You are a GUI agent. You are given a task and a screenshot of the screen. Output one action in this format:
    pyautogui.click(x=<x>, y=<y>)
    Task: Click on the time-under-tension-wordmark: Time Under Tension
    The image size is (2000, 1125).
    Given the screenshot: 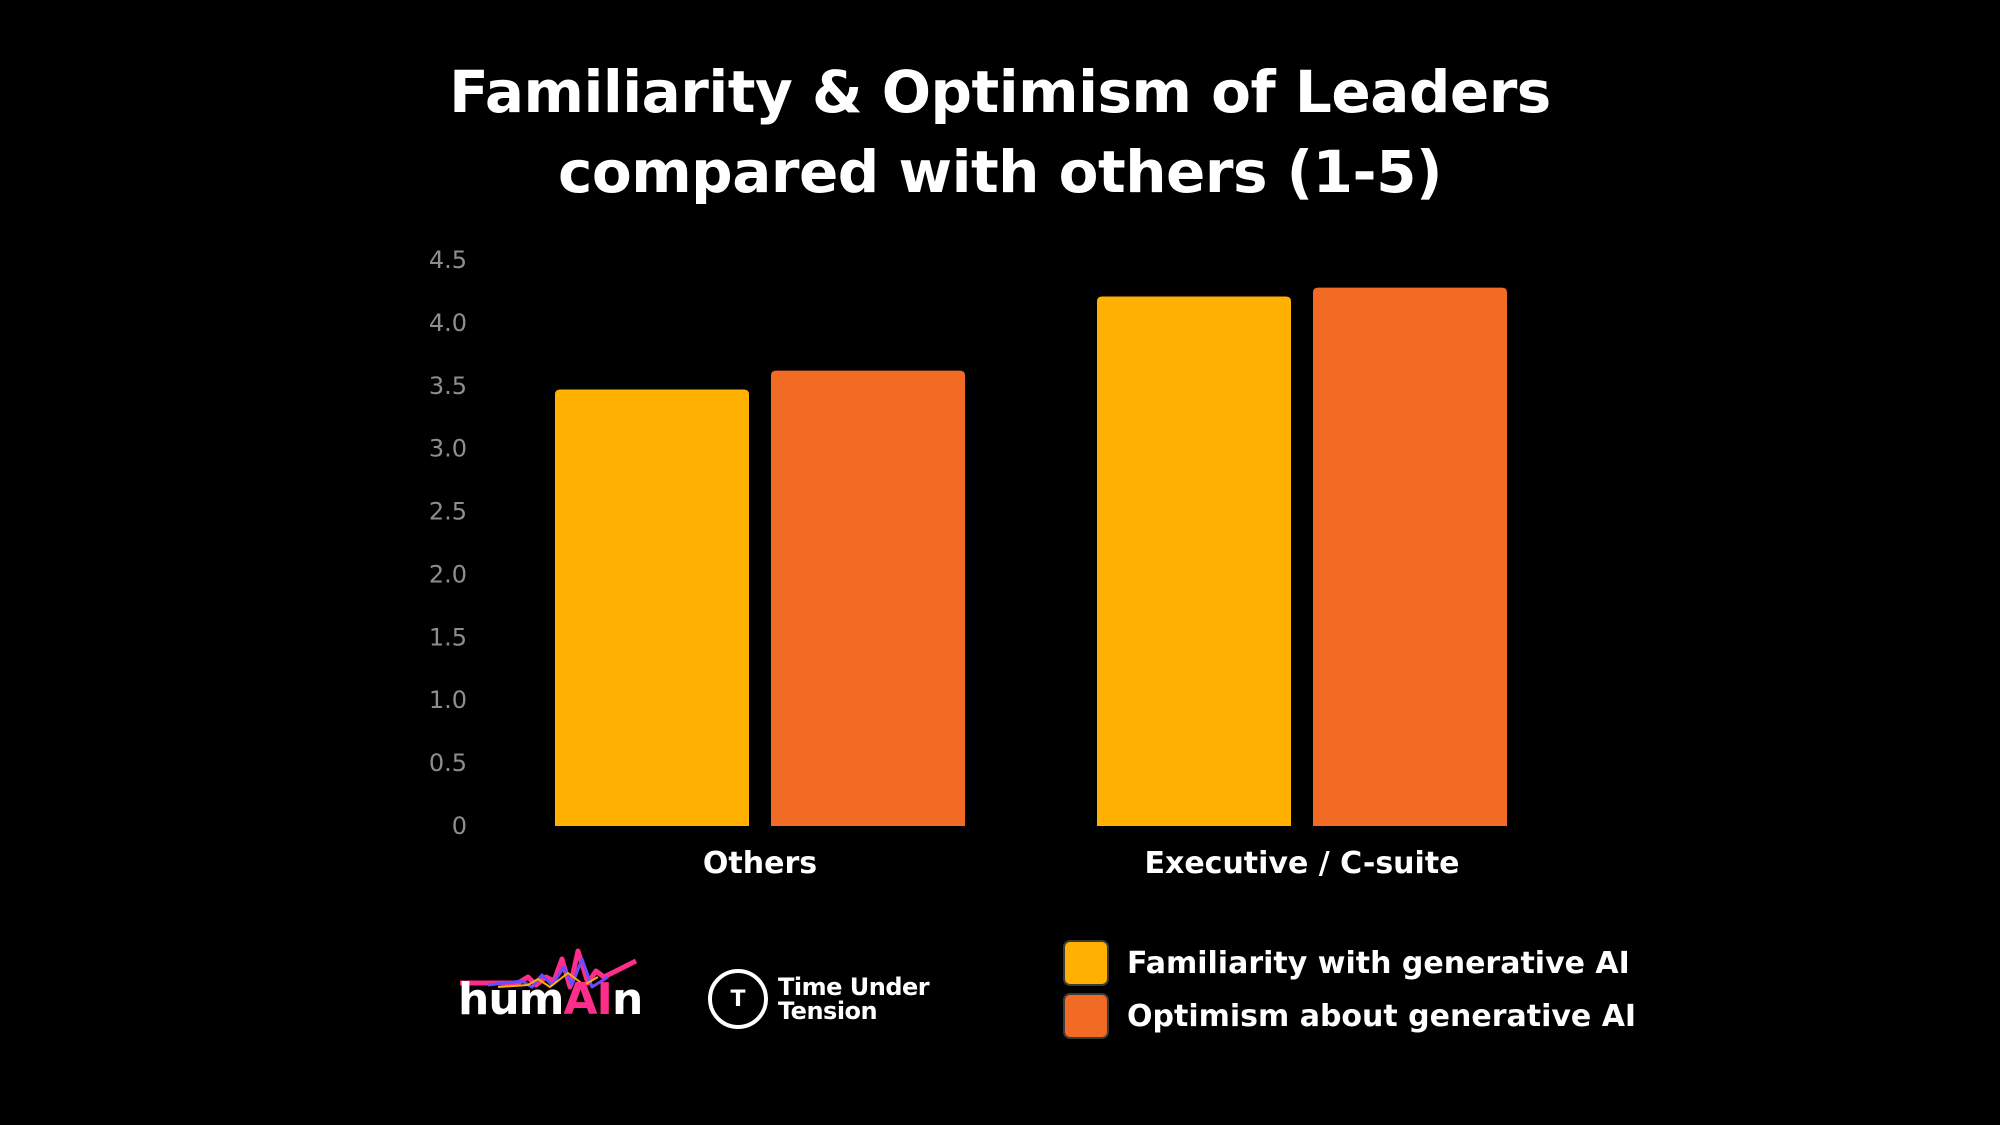 What is the action you would take?
    pyautogui.click(x=854, y=999)
    